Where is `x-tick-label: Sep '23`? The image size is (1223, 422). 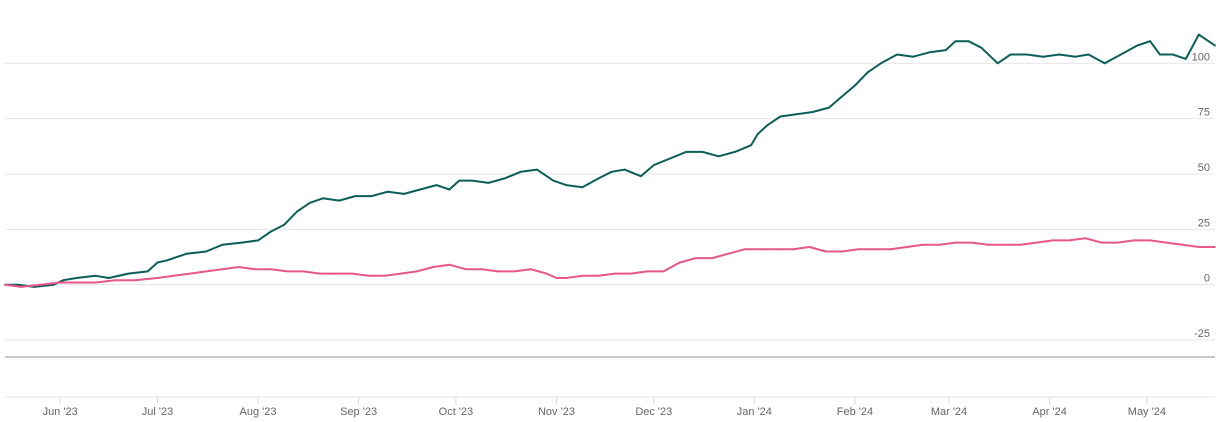
x-tick-label: Sep '23 is located at coordinates (358, 412).